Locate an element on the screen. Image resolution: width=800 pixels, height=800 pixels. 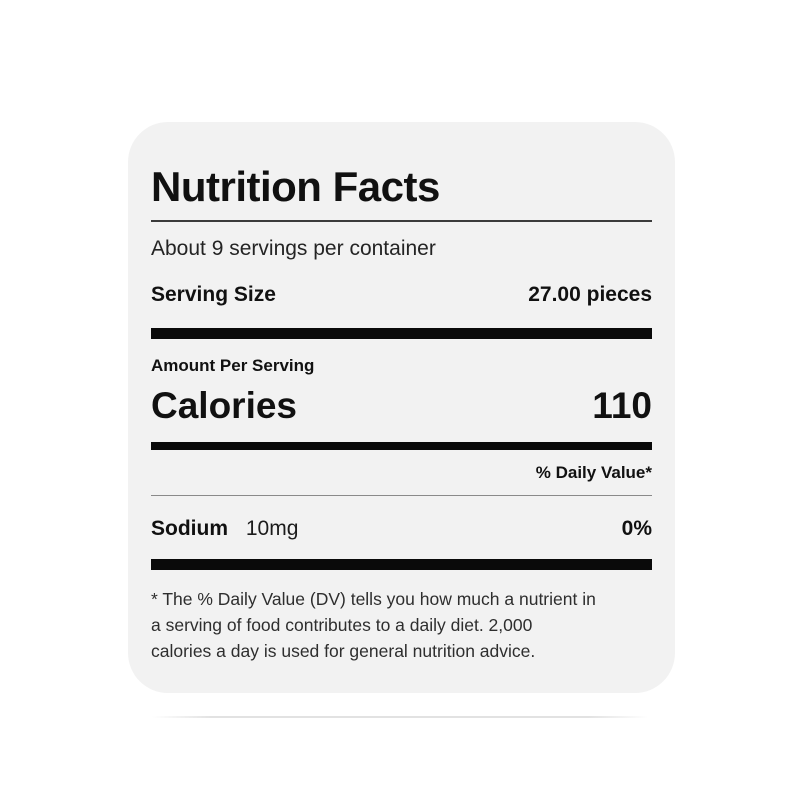
serving-size-label: Serving Size is located at coordinates (213, 294).